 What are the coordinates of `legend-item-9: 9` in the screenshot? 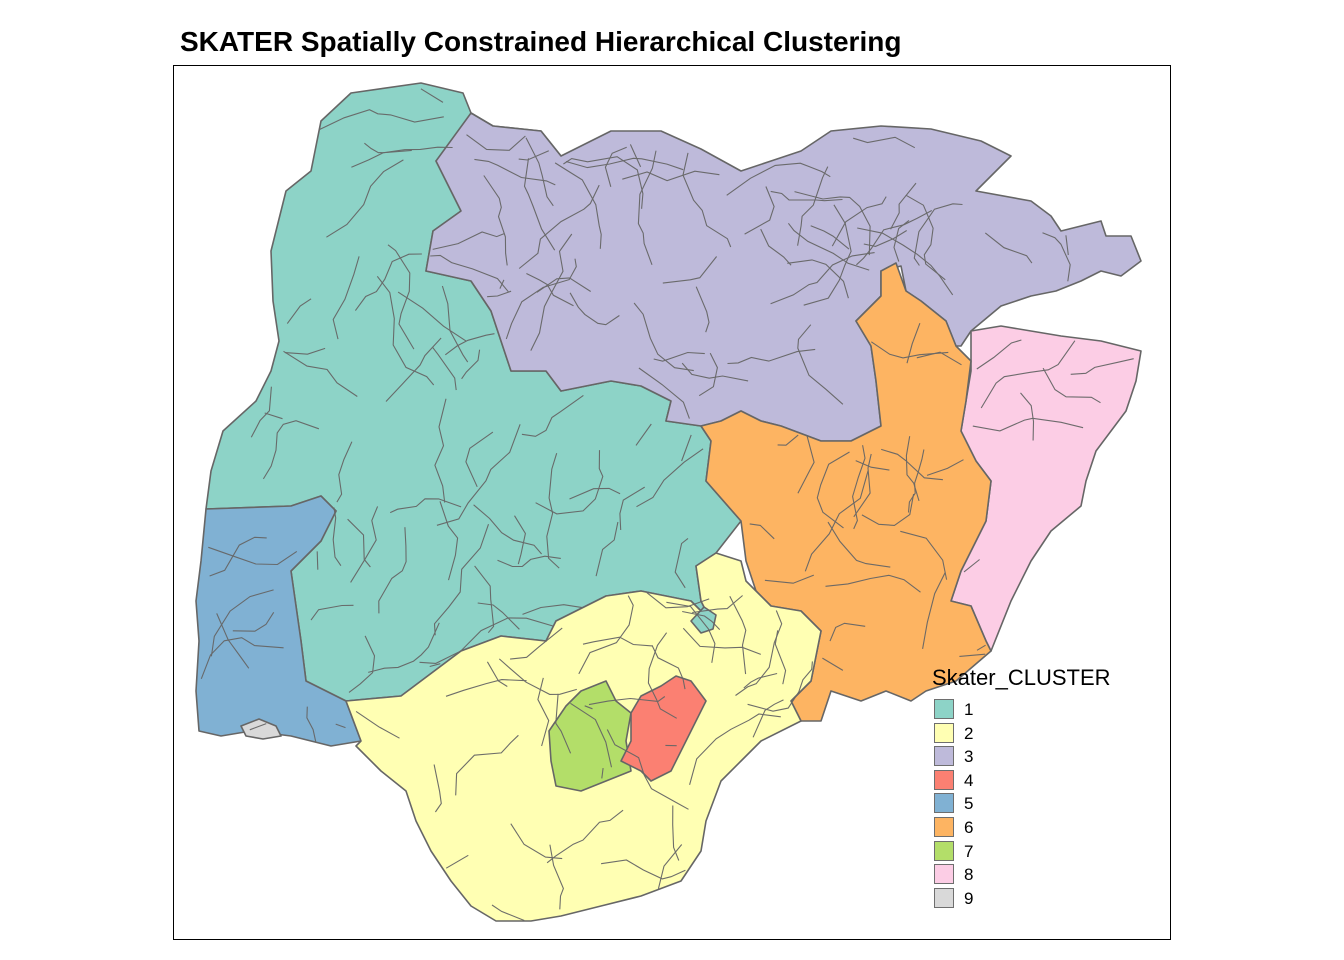 It's located at (962, 899).